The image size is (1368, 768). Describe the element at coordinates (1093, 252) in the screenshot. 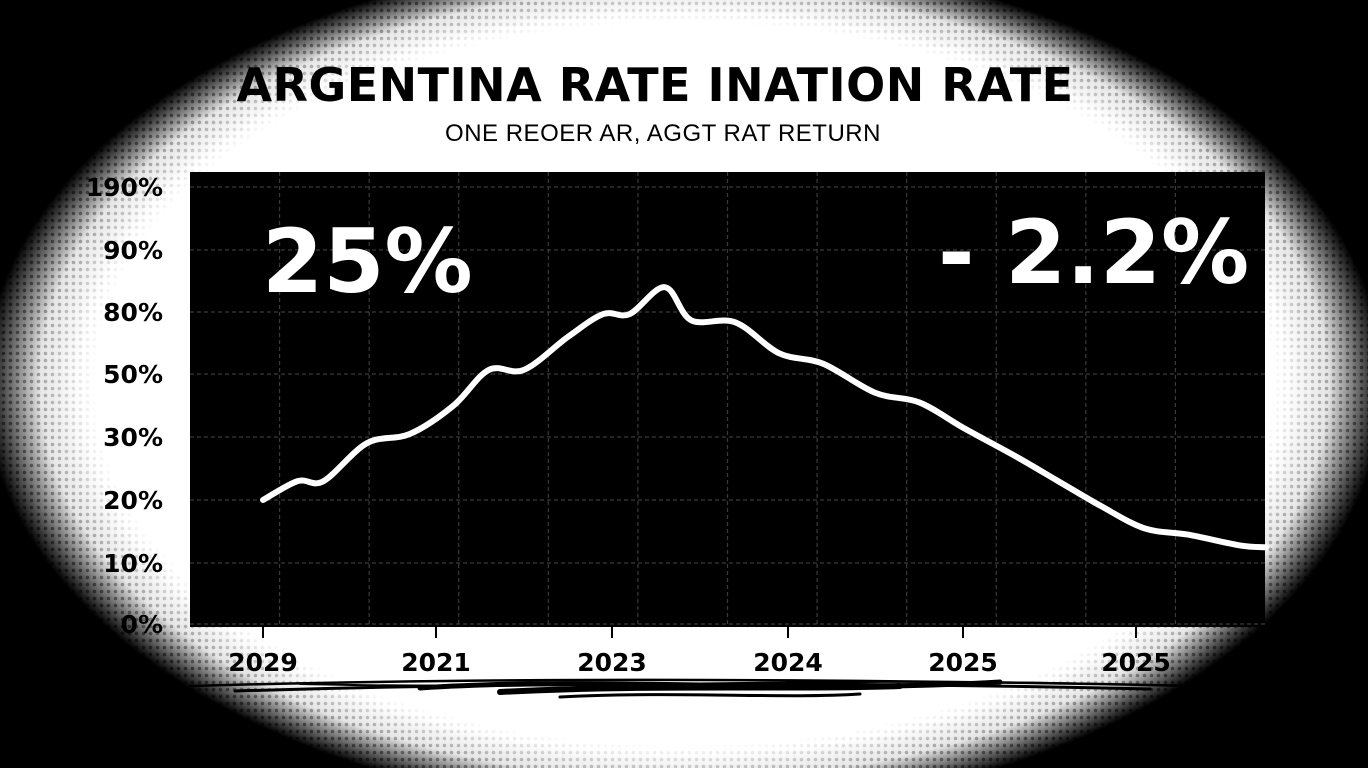

I see `annotation-right: - 2.2%` at that location.